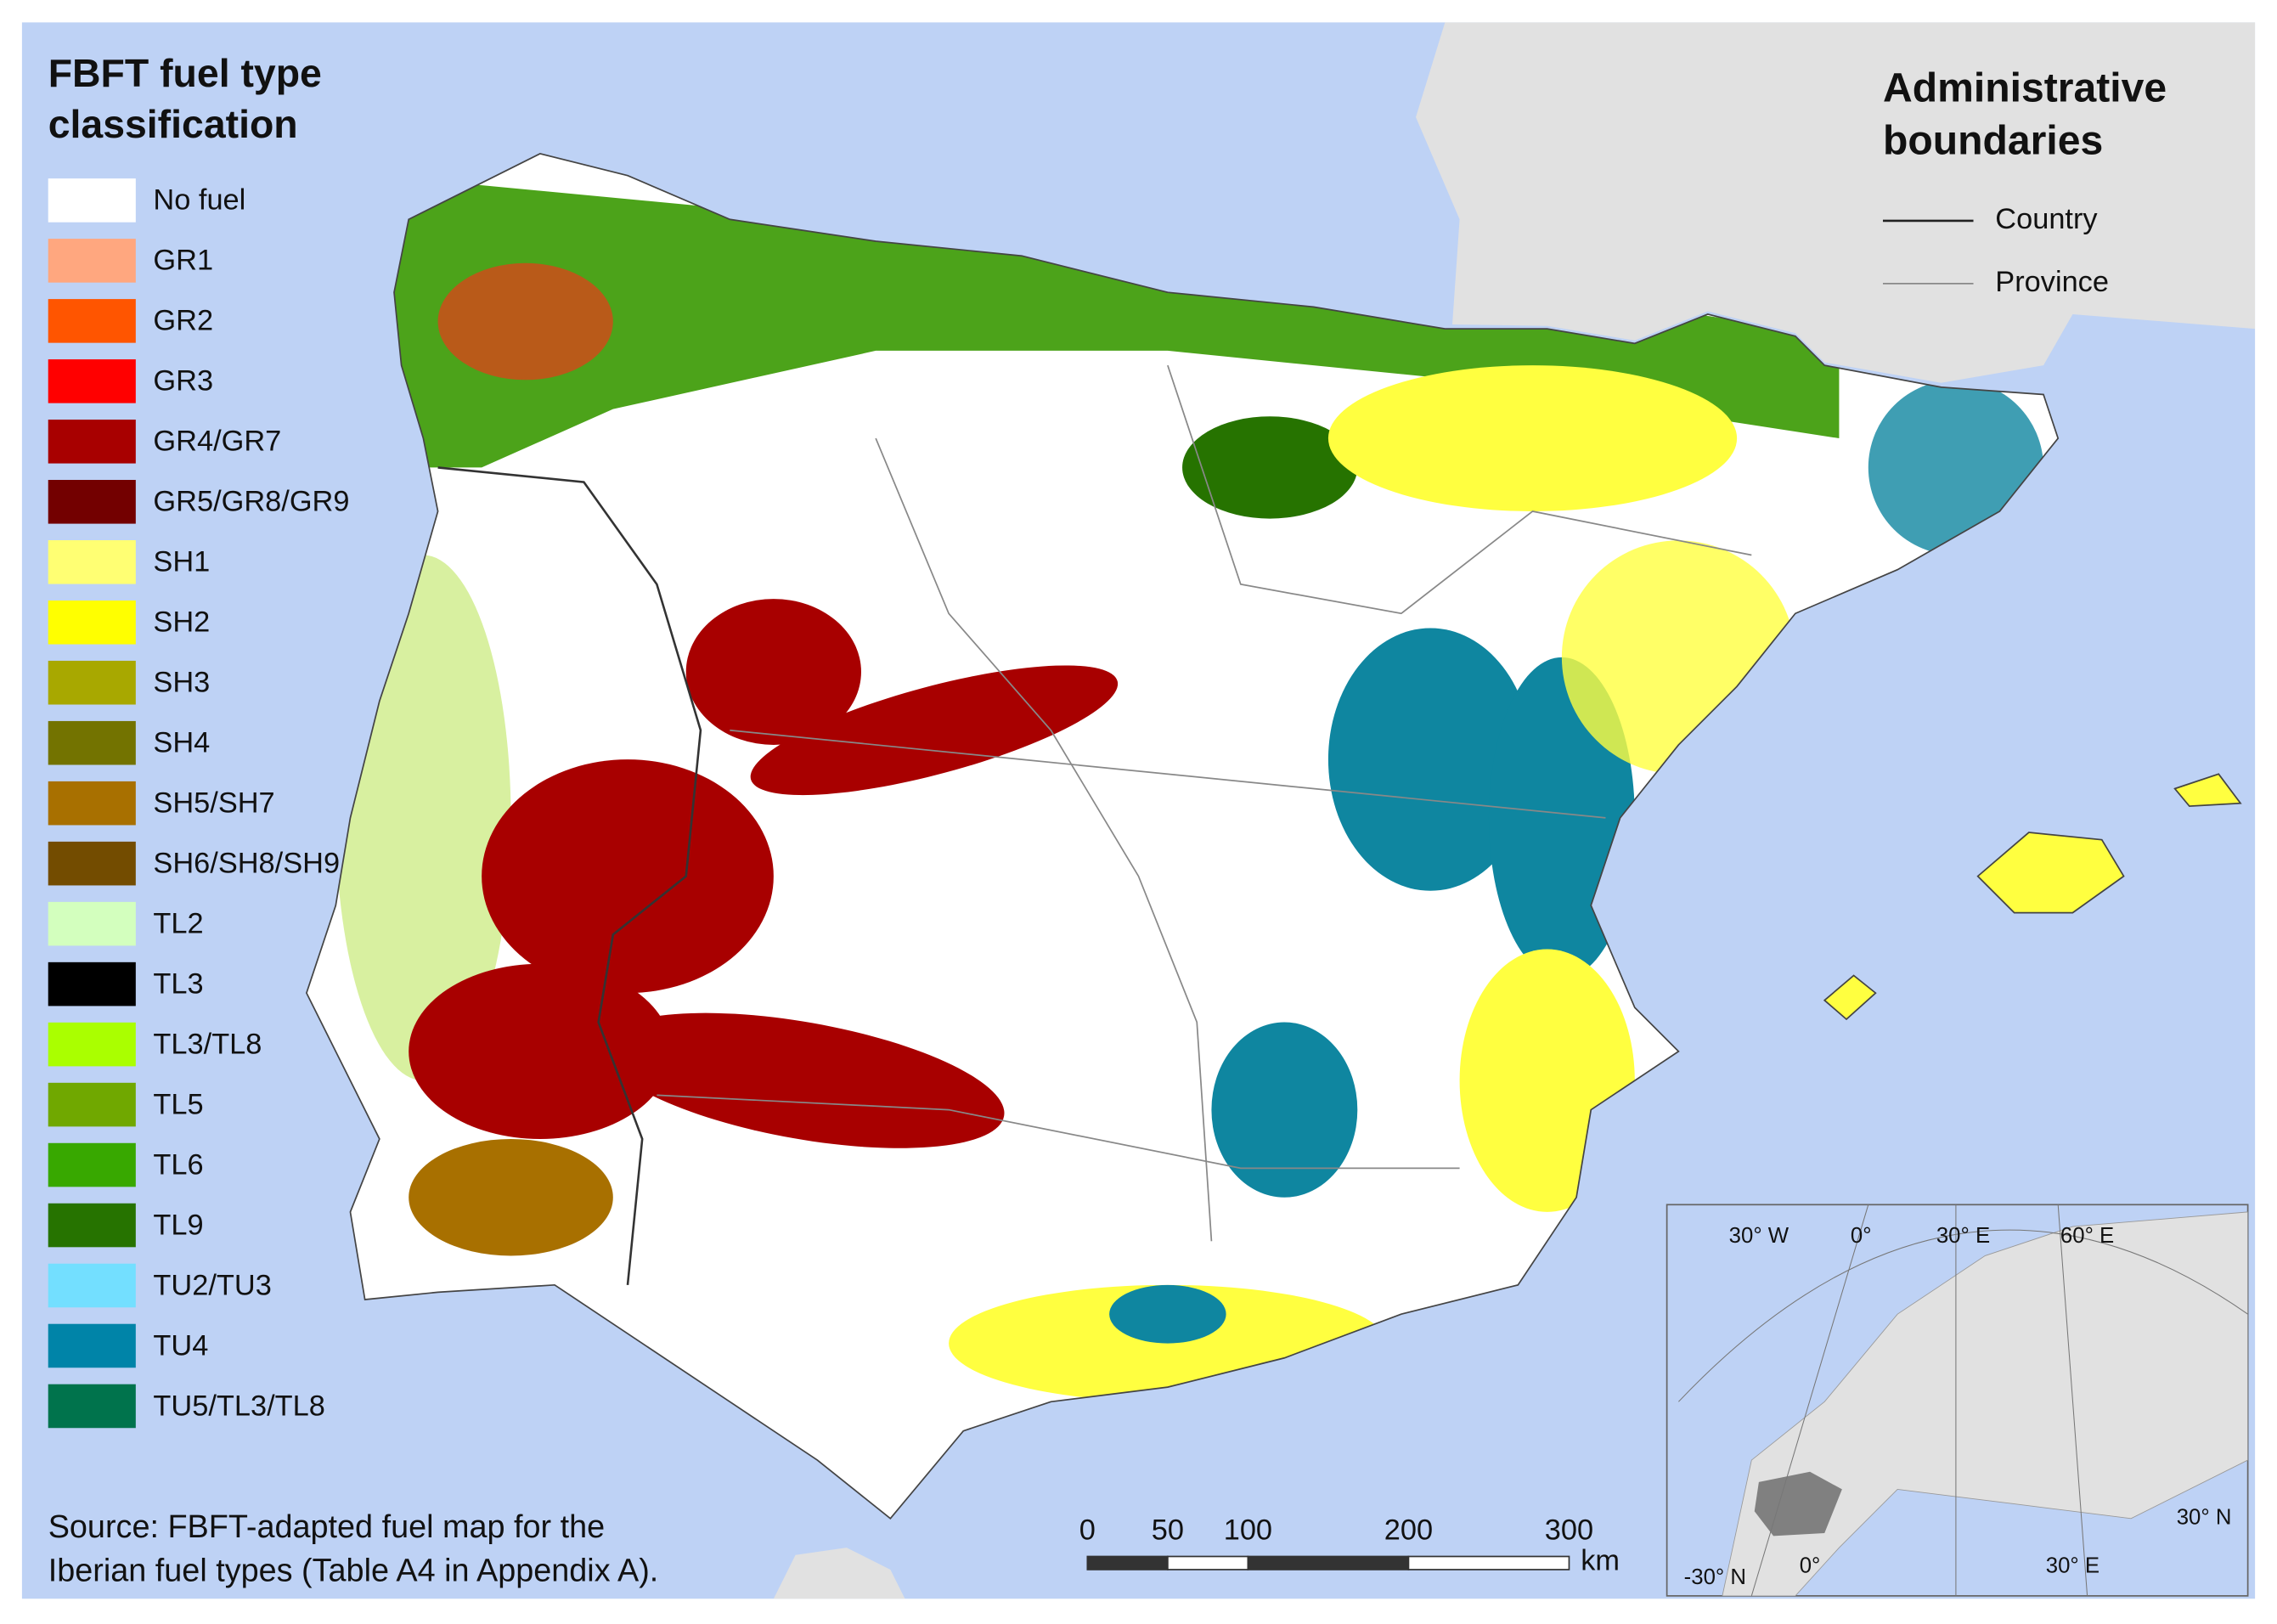 The image size is (2277, 1624). What do you see at coordinates (183, 381) in the screenshot?
I see `legend-label: GR3` at bounding box center [183, 381].